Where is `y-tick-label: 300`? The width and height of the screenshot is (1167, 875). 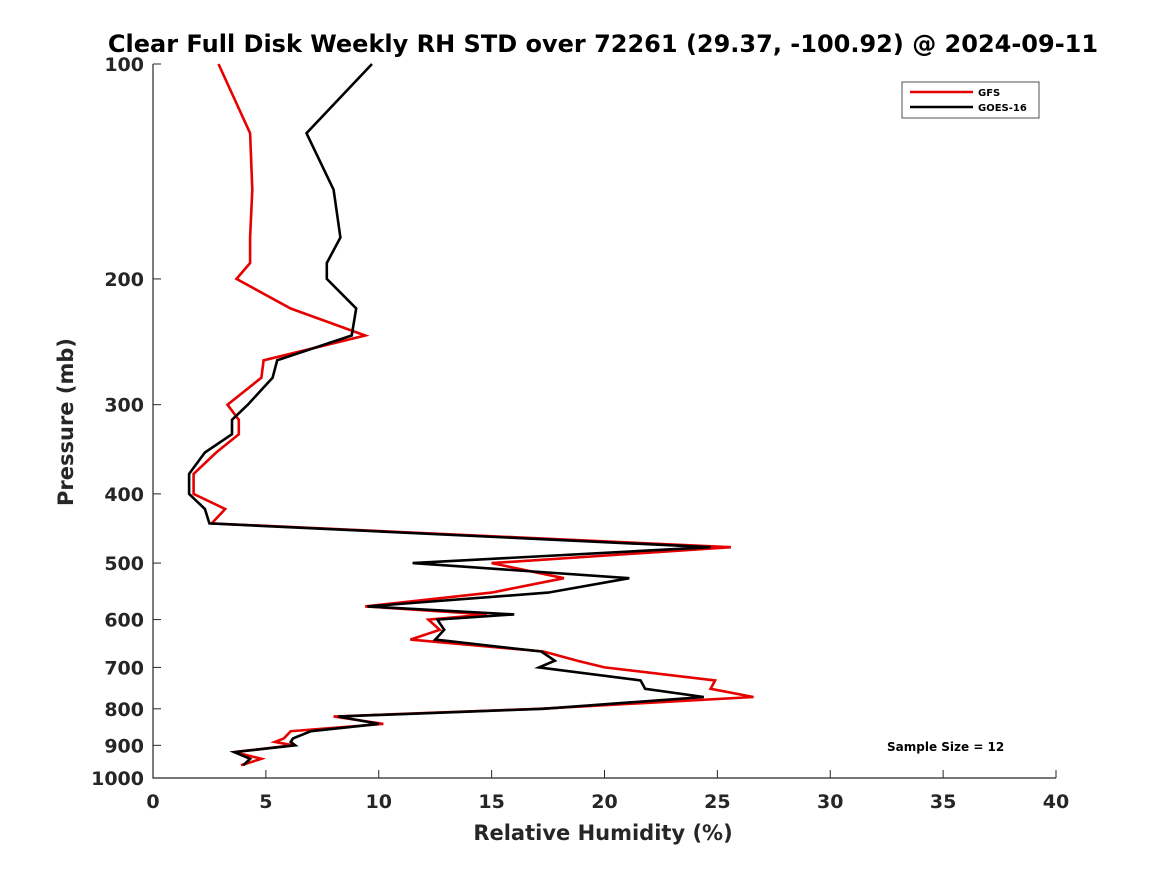 y-tick-label: 300 is located at coordinates (124, 406).